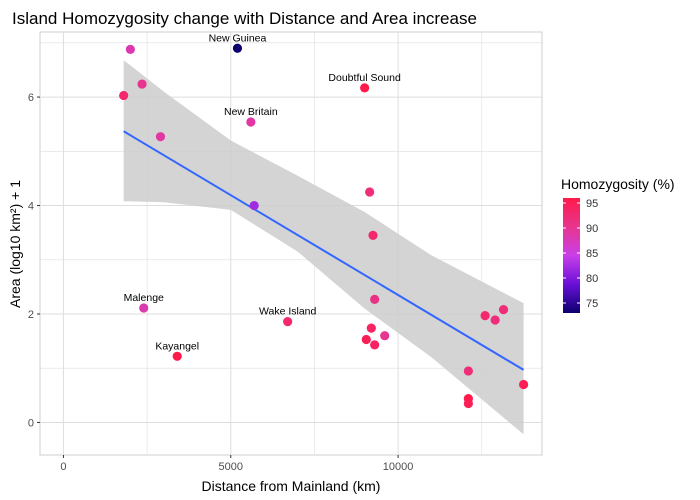 Image resolution: width=700 pixels, height=500 pixels. I want to click on x-tick-label: 5000, so click(231, 467).